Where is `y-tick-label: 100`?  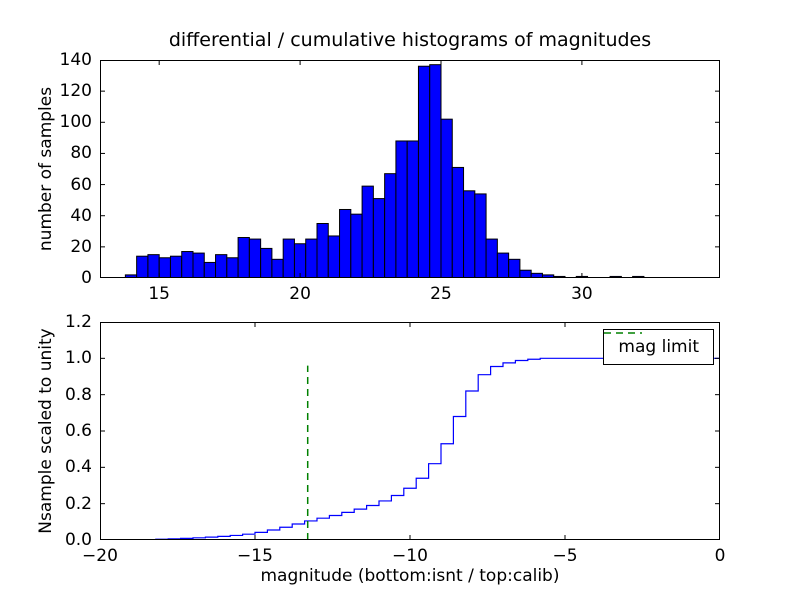 y-tick-label: 100 is located at coordinates (75, 122).